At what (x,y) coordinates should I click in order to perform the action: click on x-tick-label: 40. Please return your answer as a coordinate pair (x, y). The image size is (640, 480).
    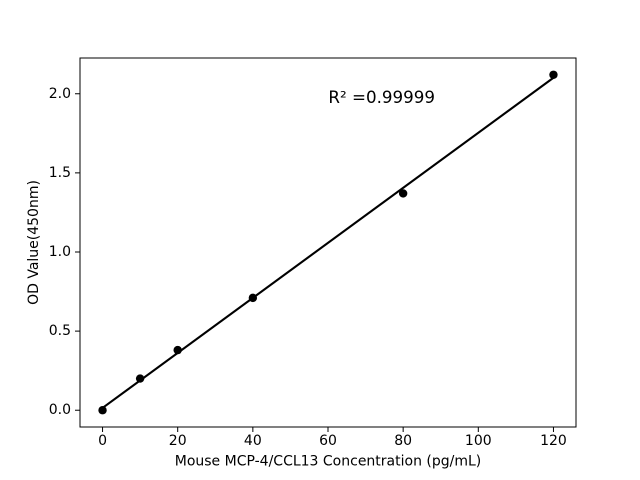
    Looking at the image, I should click on (253, 441).